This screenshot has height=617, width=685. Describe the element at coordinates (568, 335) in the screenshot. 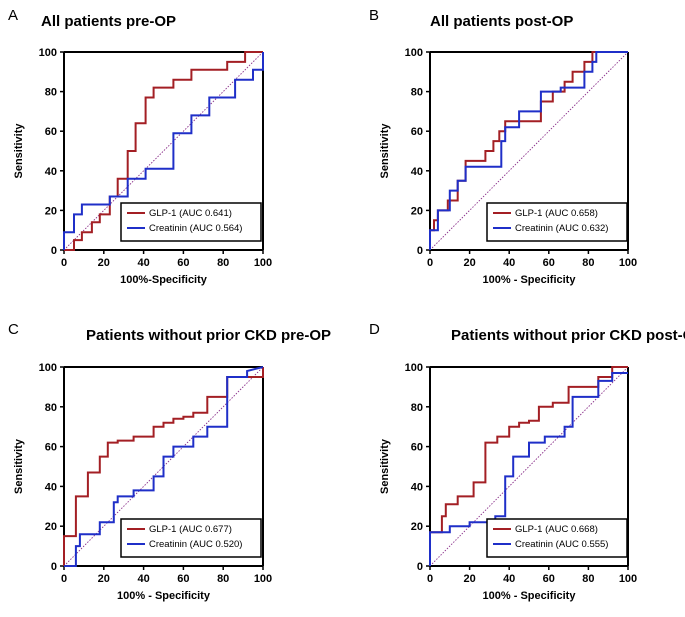

I see `chart-title: Patients without prior CKD post-OP` at that location.